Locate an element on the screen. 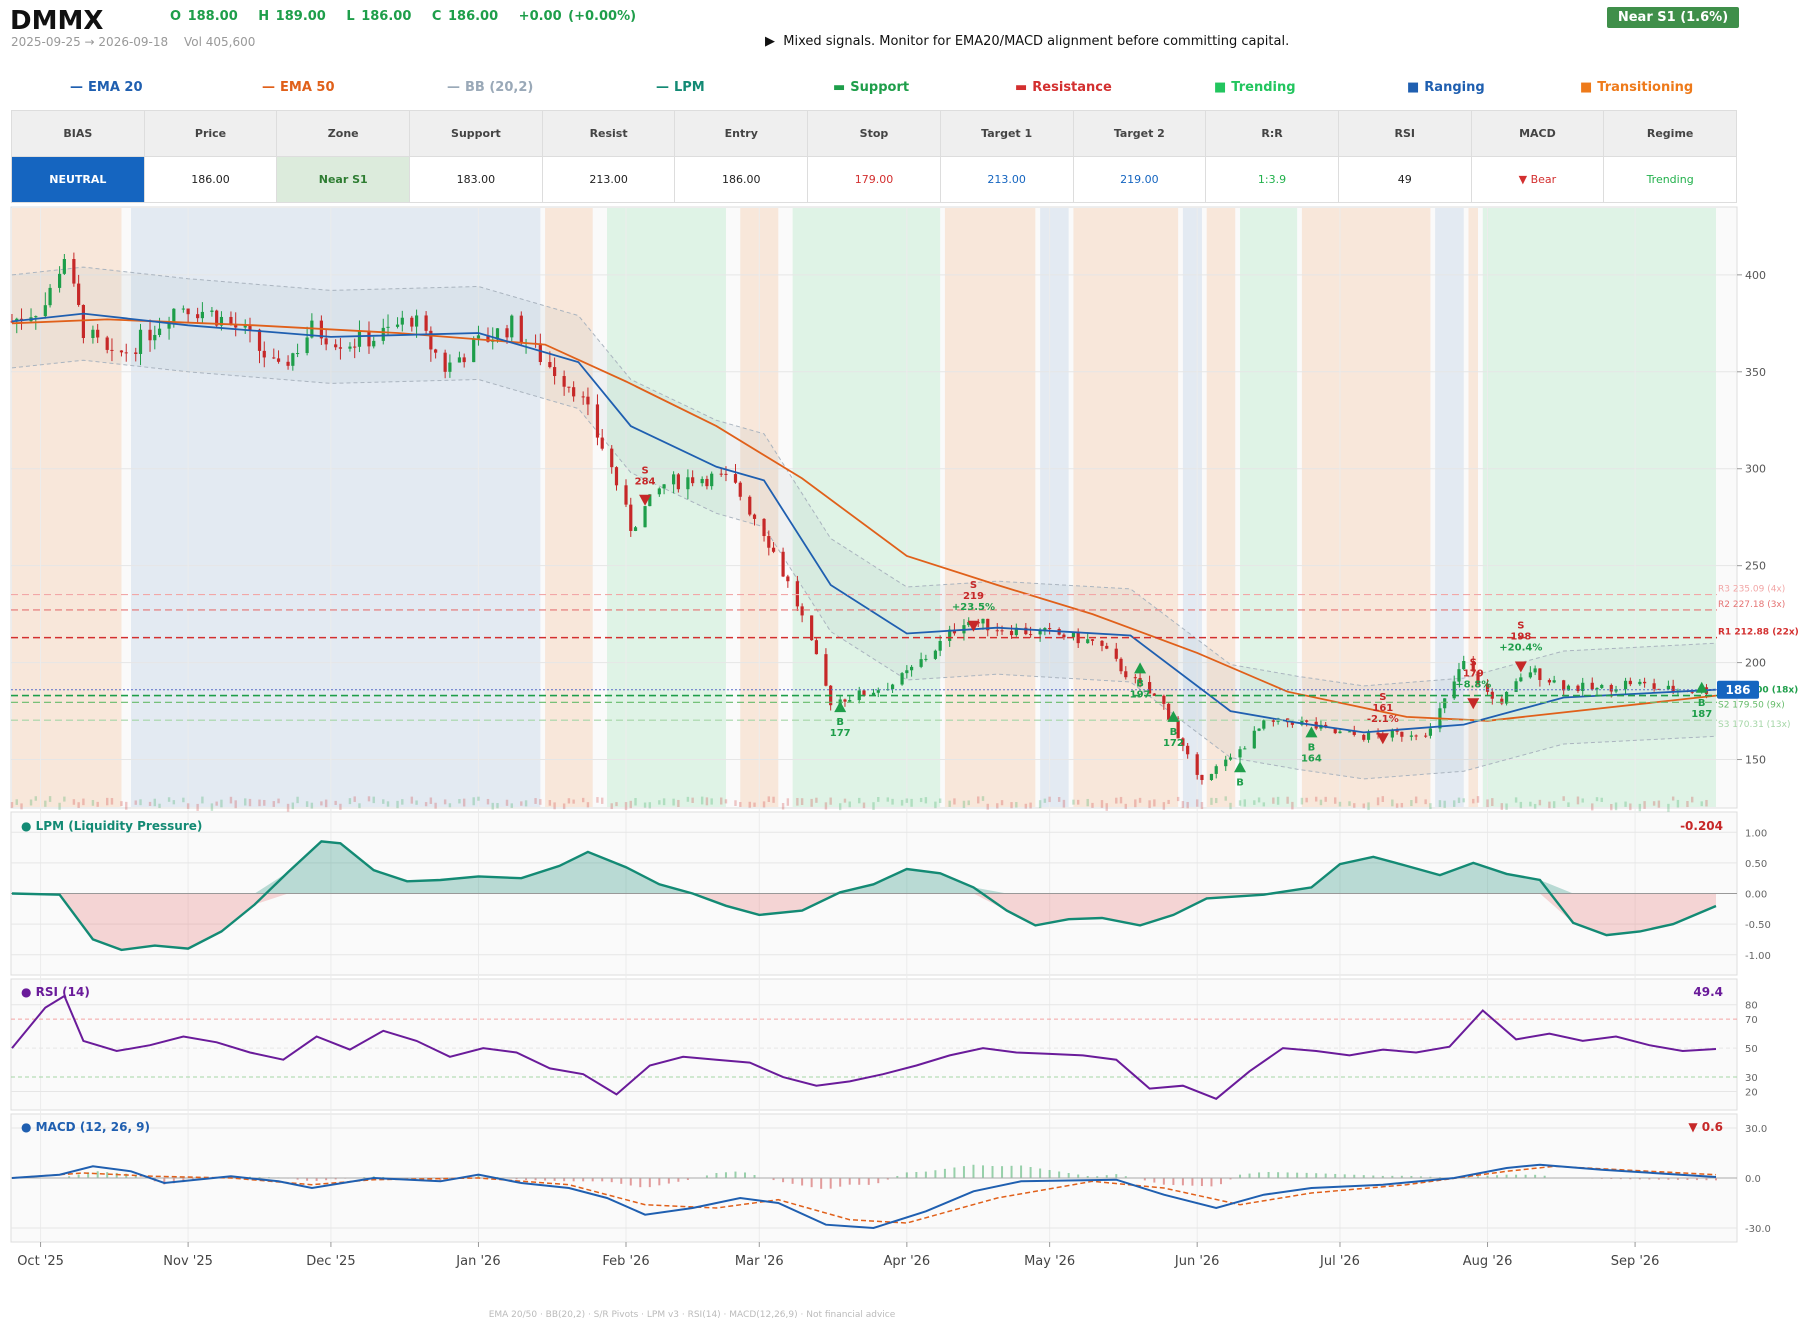  signal-price-label: 164 is located at coordinates (1311, 758).